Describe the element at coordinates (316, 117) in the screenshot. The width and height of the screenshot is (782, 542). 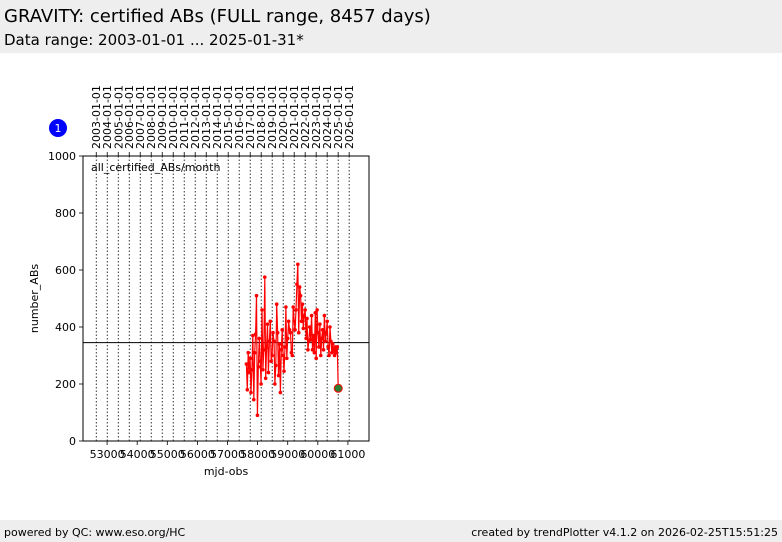
I see `date-tick-label: 2023-01-01` at that location.